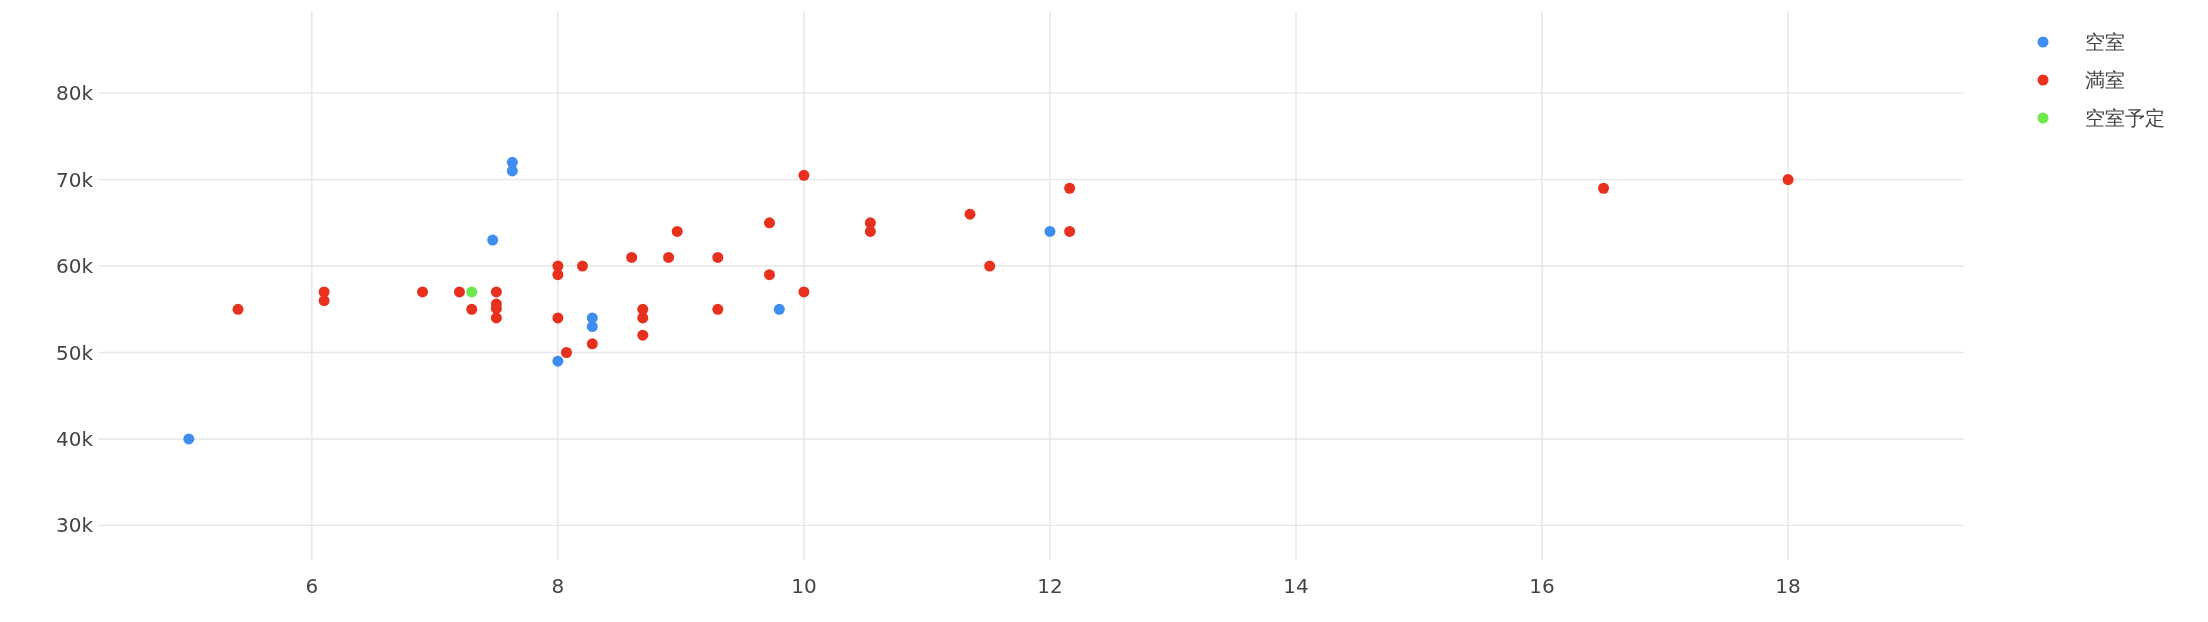 This screenshot has width=2208, height=622. What do you see at coordinates (1050, 586) in the screenshot?
I see `x-tick-label: 12` at bounding box center [1050, 586].